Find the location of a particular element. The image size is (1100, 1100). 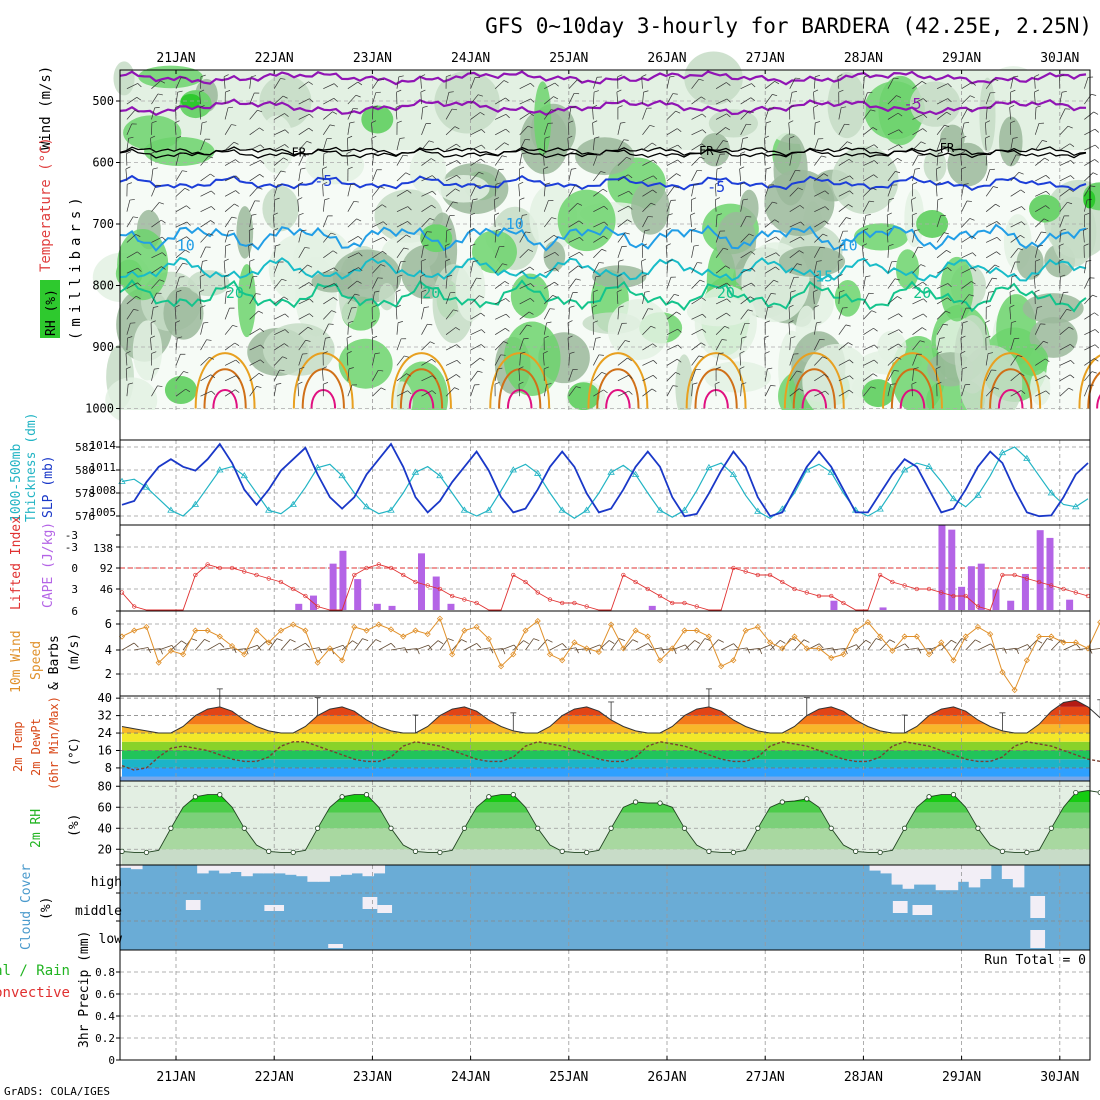

precip-y-tick: 0.8 is located at coordinates (105, 972).